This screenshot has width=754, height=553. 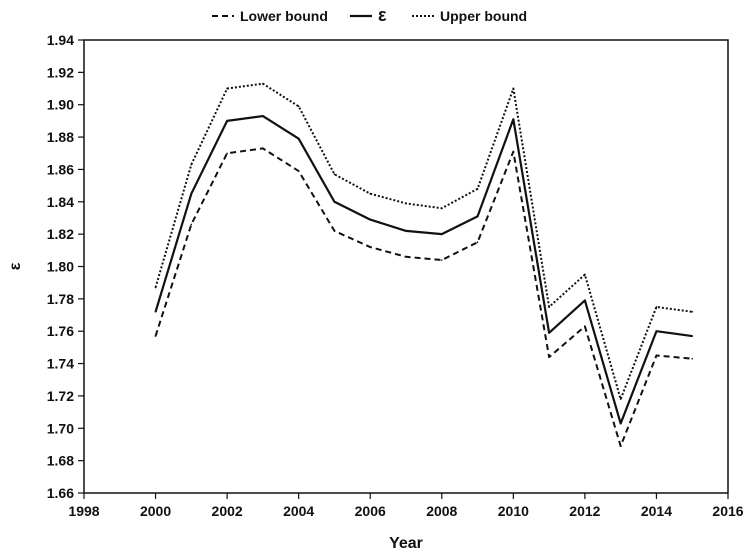 I want to click on x-tick-label: 2008, so click(x=441, y=511).